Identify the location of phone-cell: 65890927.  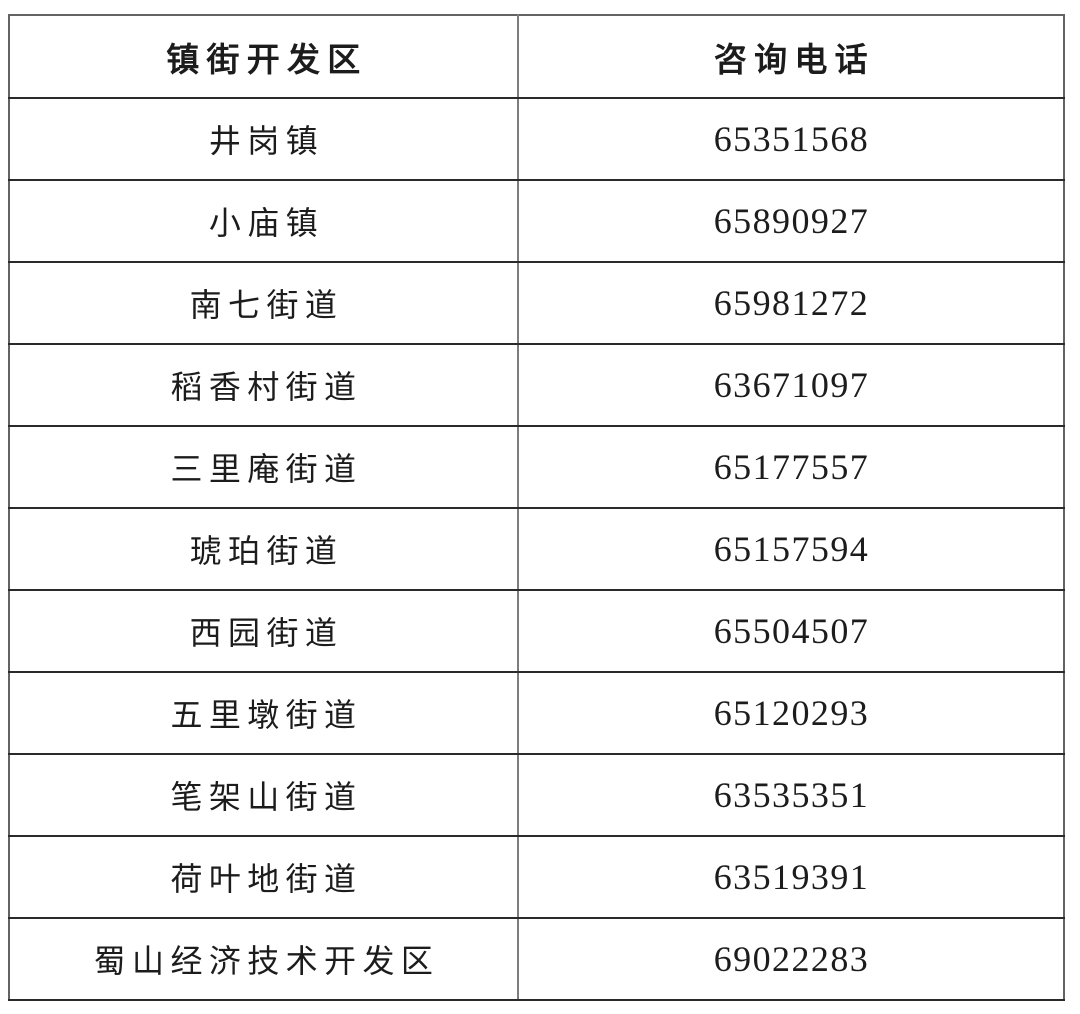
(790, 221).